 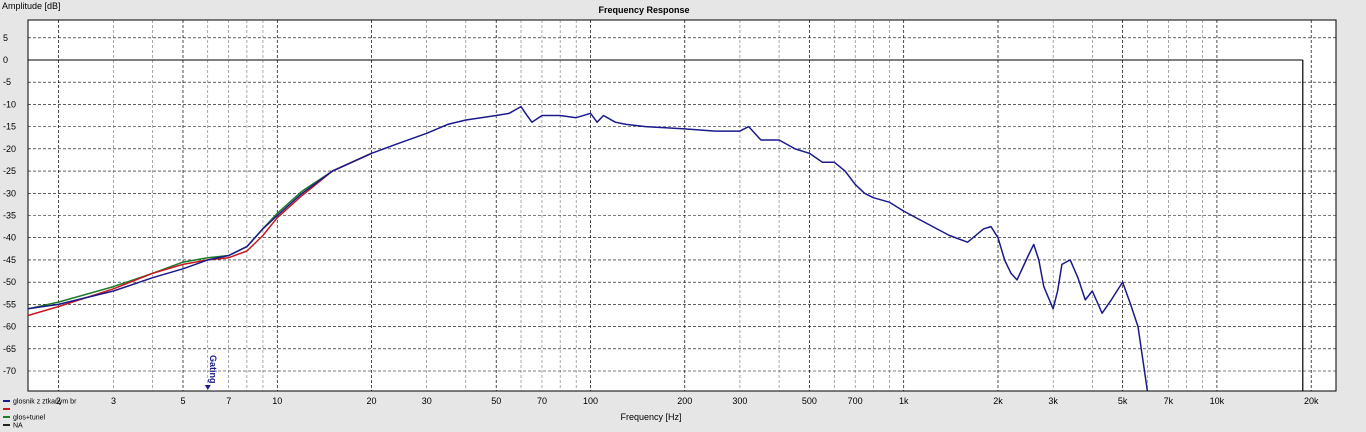 I want to click on legend-label: NA, so click(x=18, y=426).